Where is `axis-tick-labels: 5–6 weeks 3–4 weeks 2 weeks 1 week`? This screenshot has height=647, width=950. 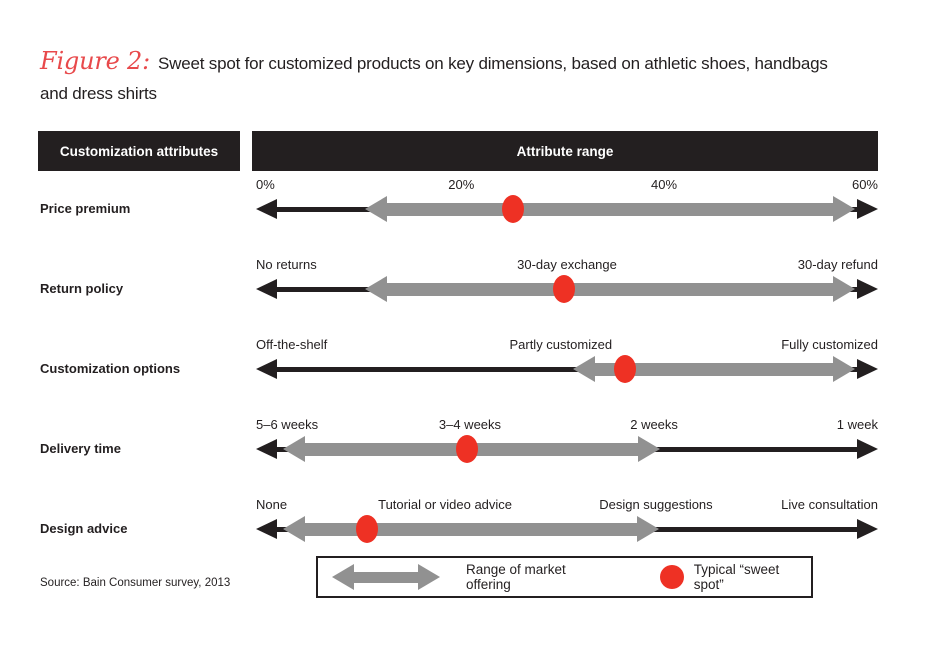 axis-tick-labels: 5–6 weeks 3–4 weeks 2 weeks 1 week is located at coordinates (567, 425).